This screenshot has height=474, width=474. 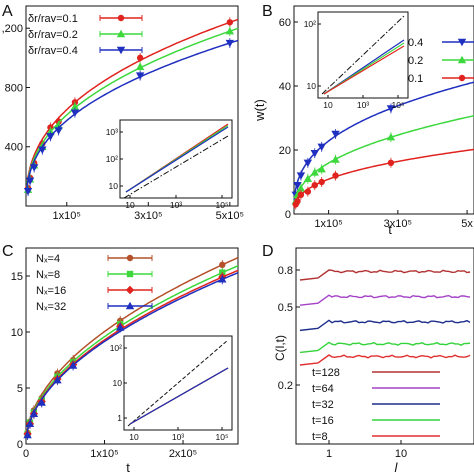 I want to click on y-tick-label: 10, so click(x=17, y=333).